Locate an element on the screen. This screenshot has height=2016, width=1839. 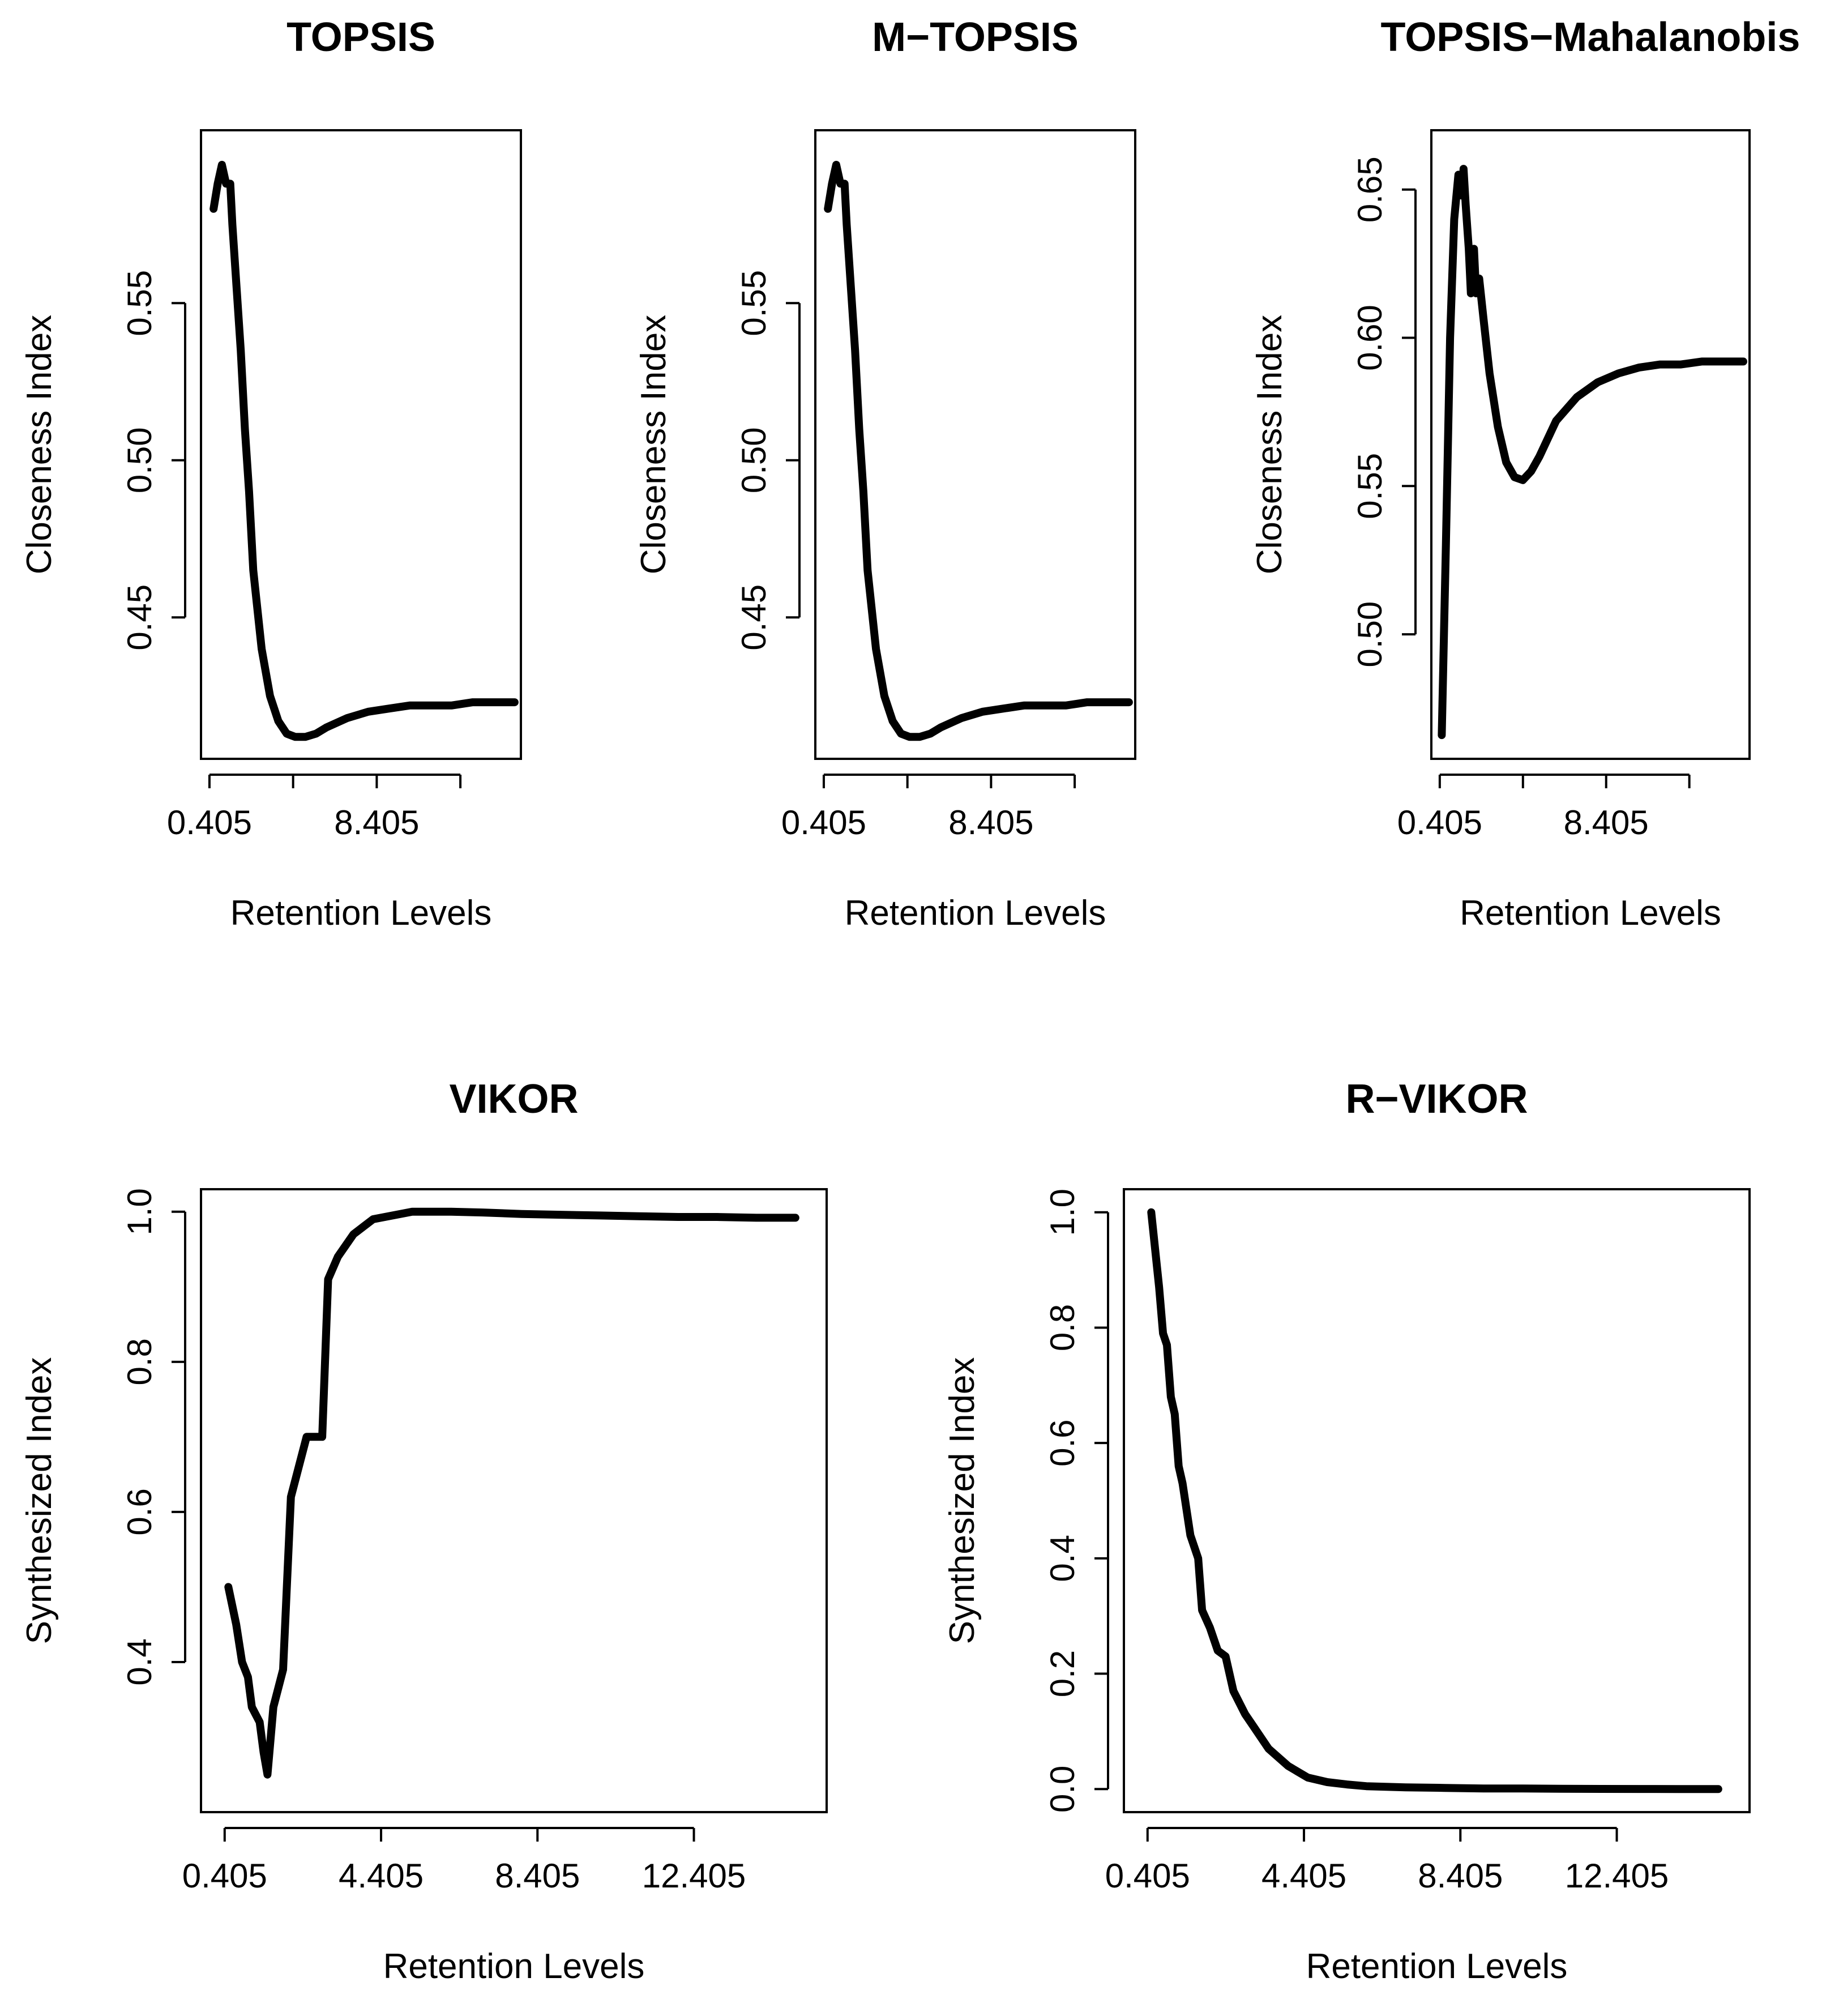
y-tick-label: 0.0 is located at coordinates (1062, 1789).